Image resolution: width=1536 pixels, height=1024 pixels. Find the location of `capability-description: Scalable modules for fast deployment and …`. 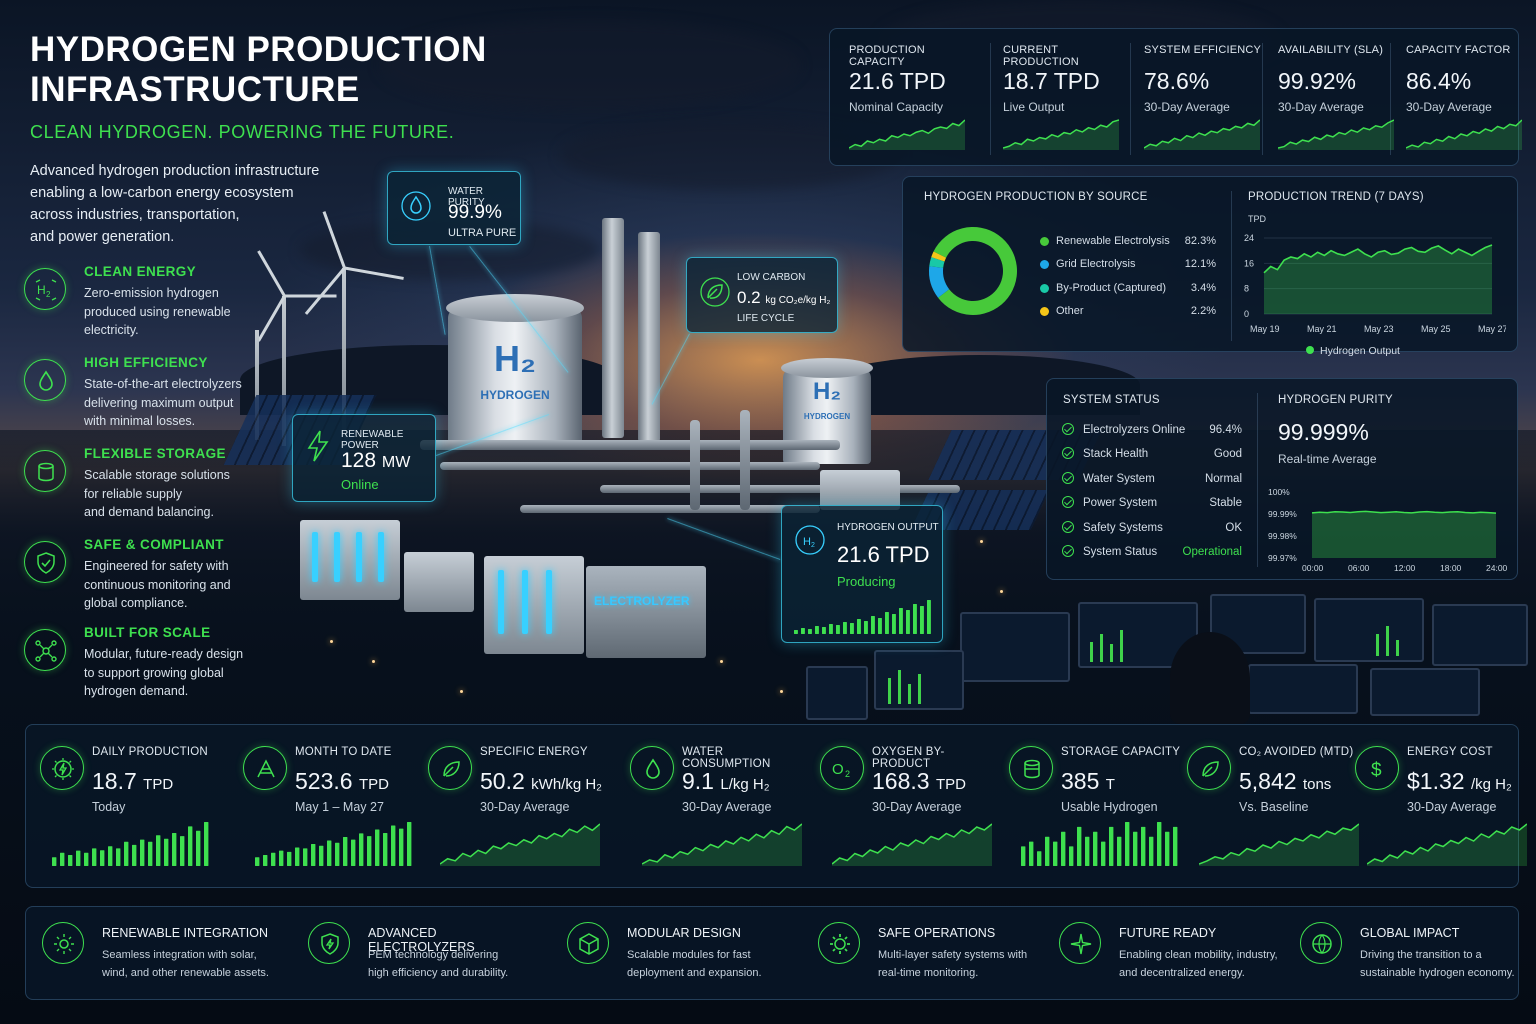

capability-description: Scalable modules for fast deployment and … is located at coordinates (717, 964).